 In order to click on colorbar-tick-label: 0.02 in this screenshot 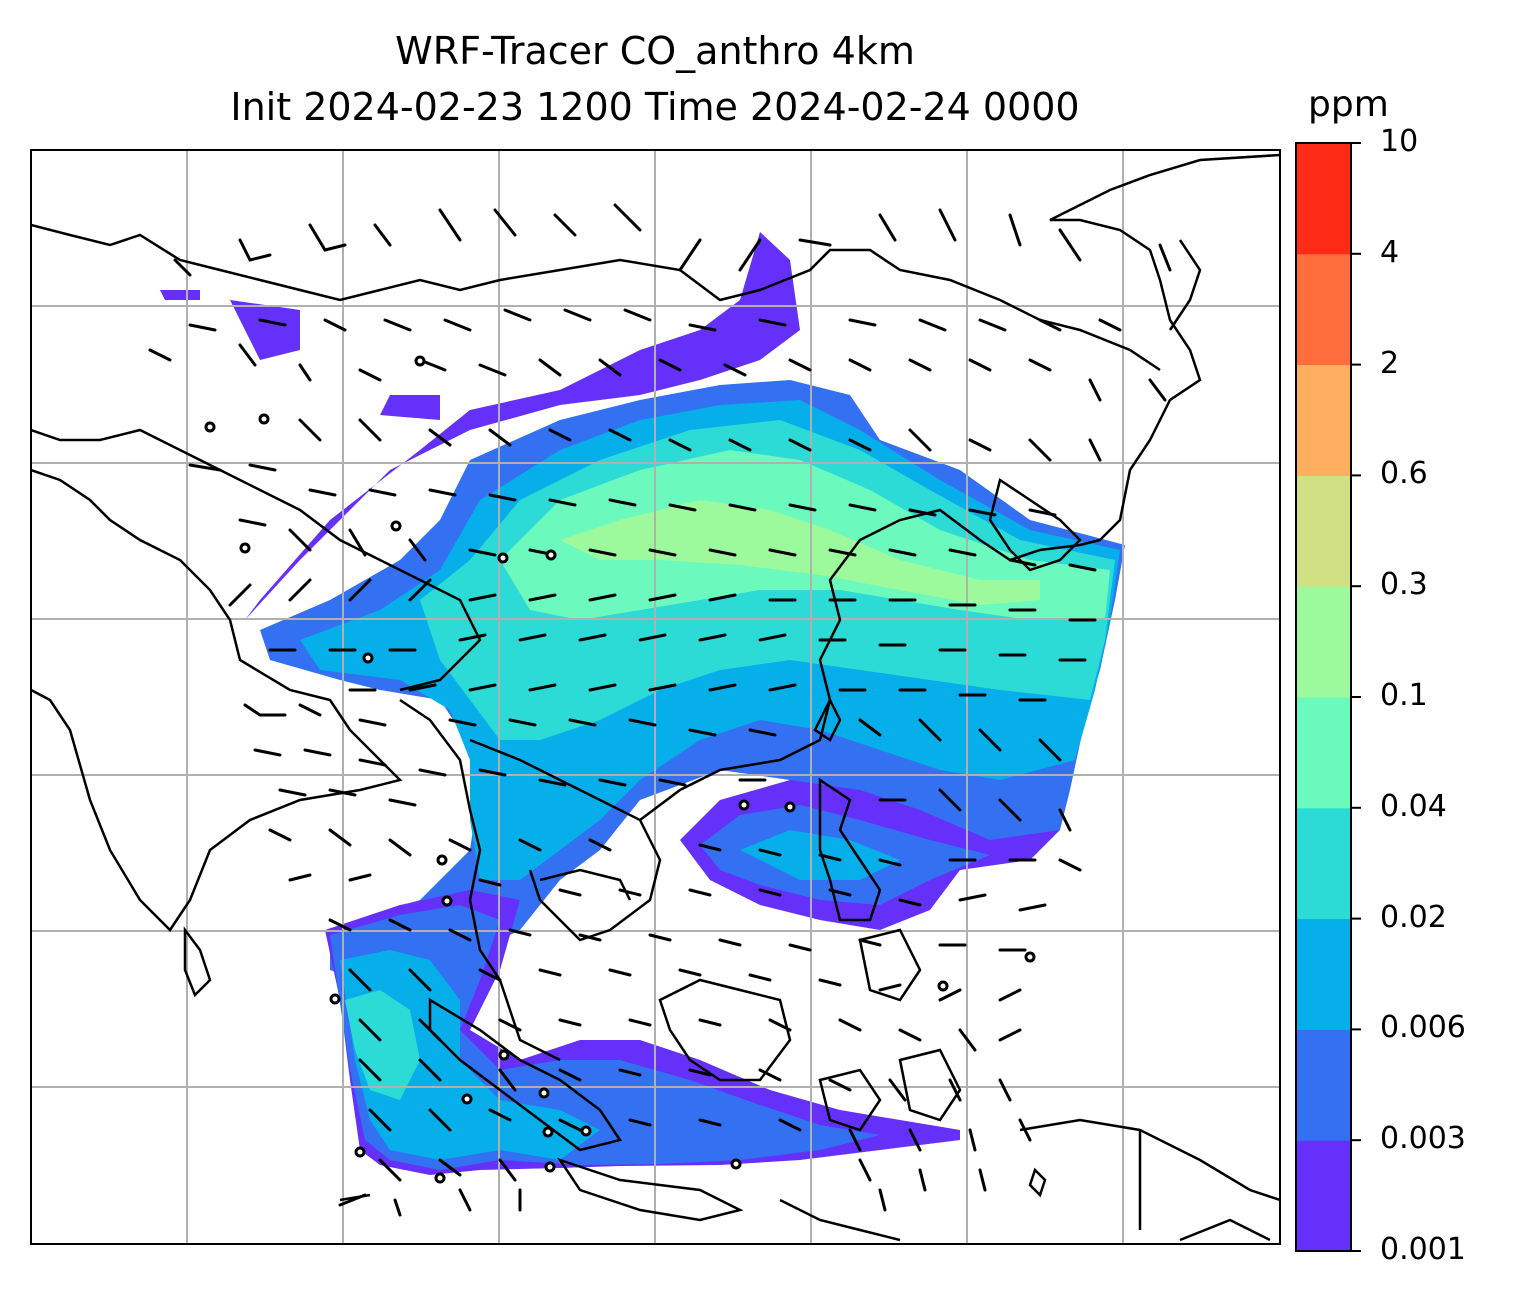, I will do `click(1413, 917)`.